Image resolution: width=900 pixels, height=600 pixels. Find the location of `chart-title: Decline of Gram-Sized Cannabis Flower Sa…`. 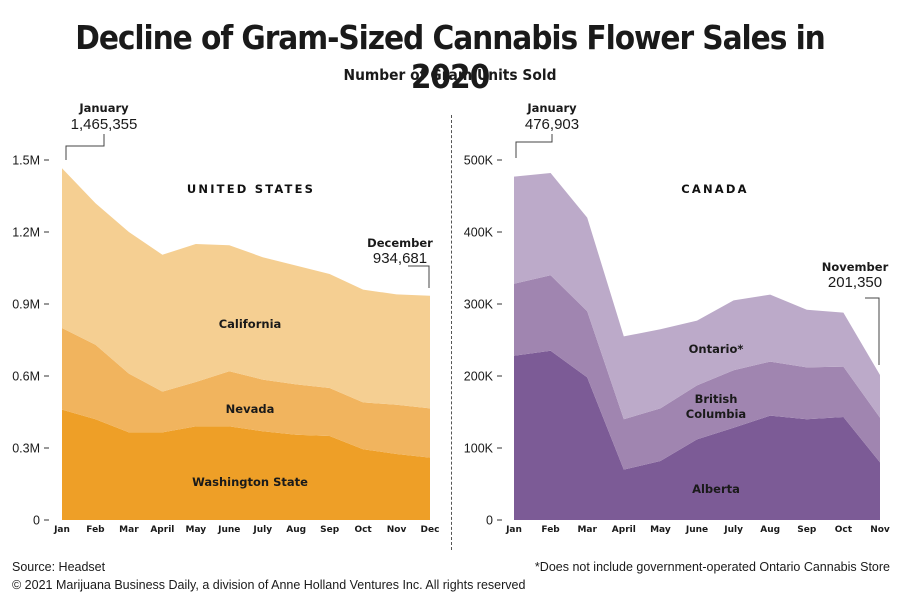

chart-title: Decline of Gram-Sized Cannabis Flower Sa… is located at coordinates (450, 57).